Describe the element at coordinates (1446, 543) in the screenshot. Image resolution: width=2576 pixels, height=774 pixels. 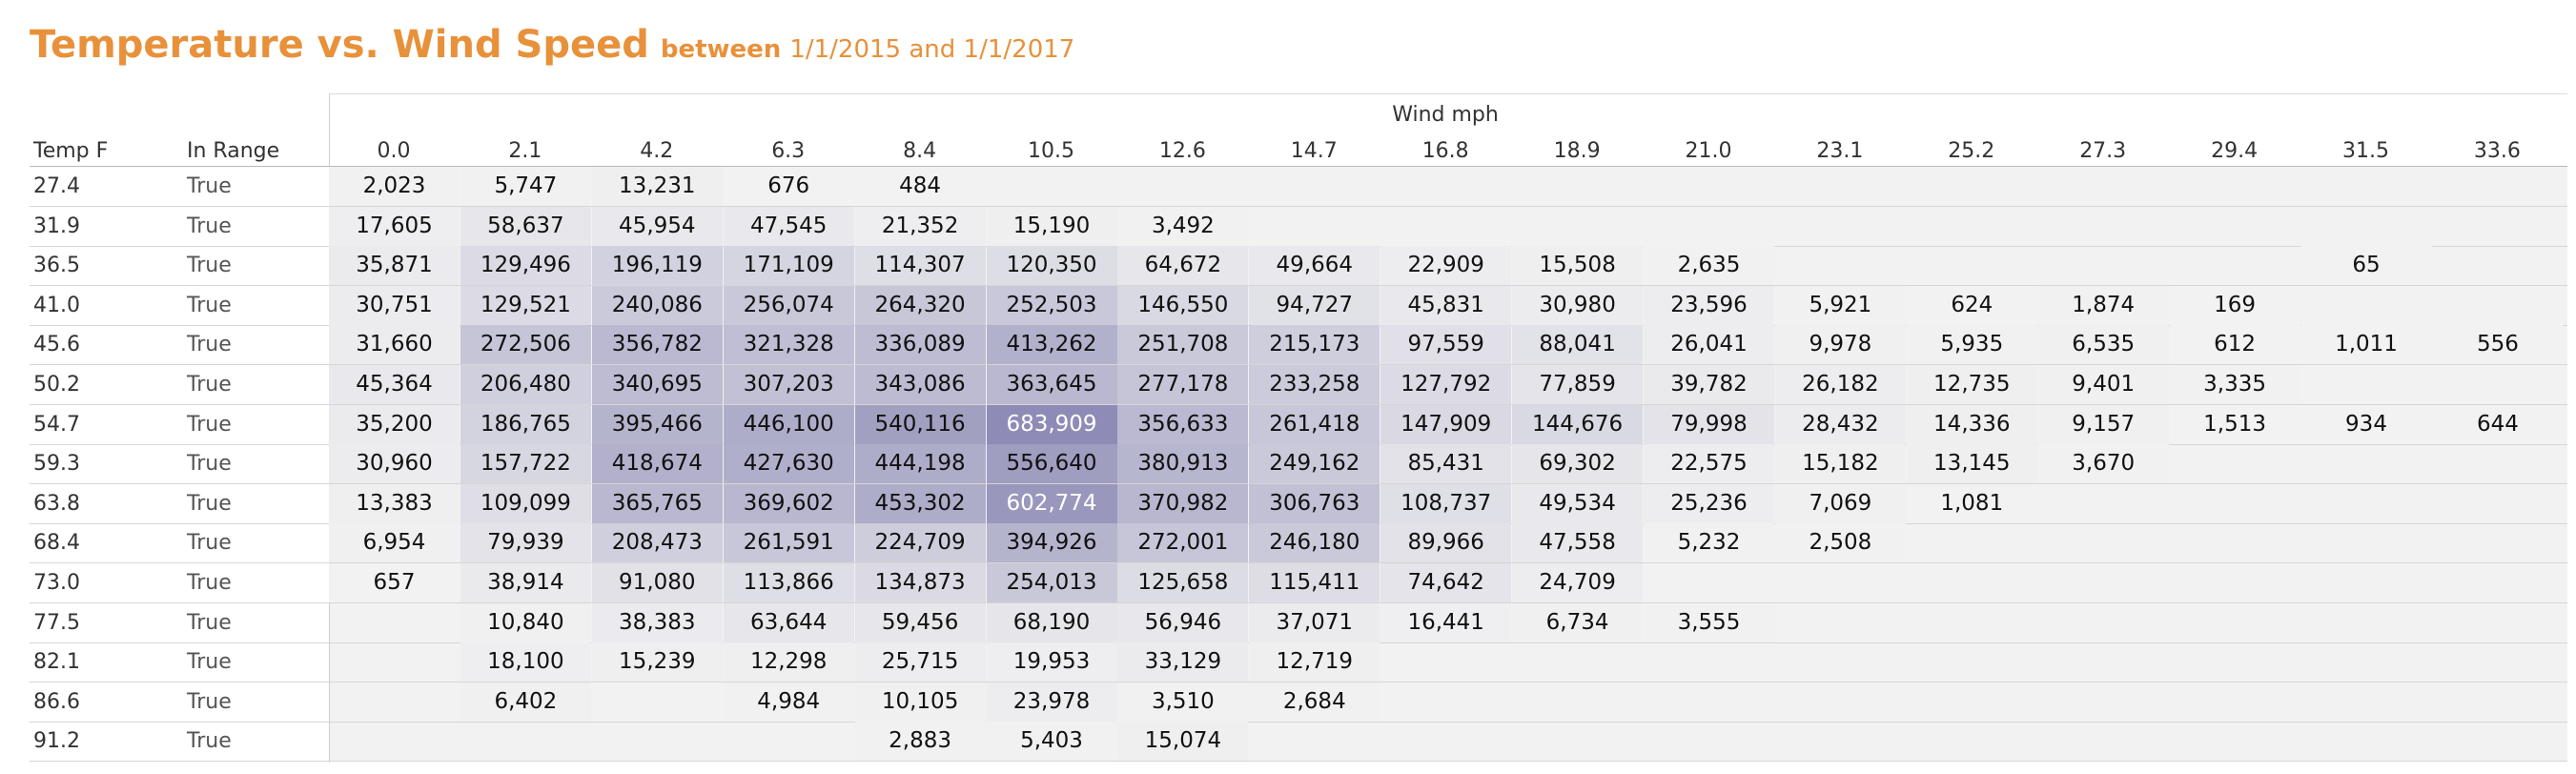
I see `heatmap-cell: 89,966` at that location.